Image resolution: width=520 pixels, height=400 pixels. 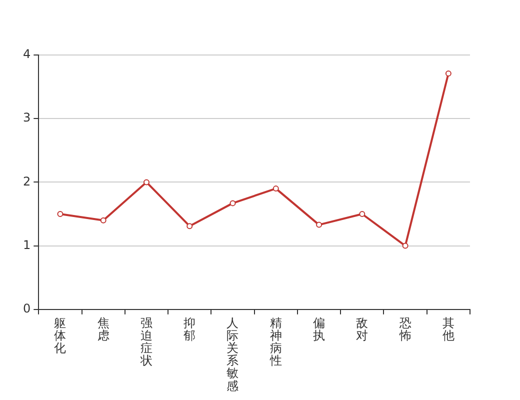 What do you see at coordinates (26, 54) in the screenshot?
I see `y-tick-label: 4` at bounding box center [26, 54].